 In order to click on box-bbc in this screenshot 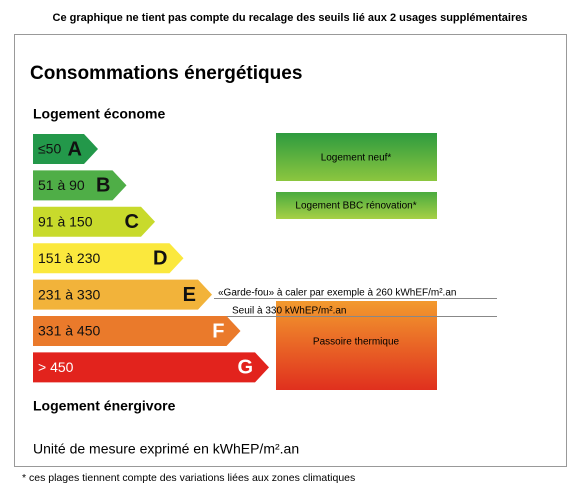, I will do `click(356, 205)`.